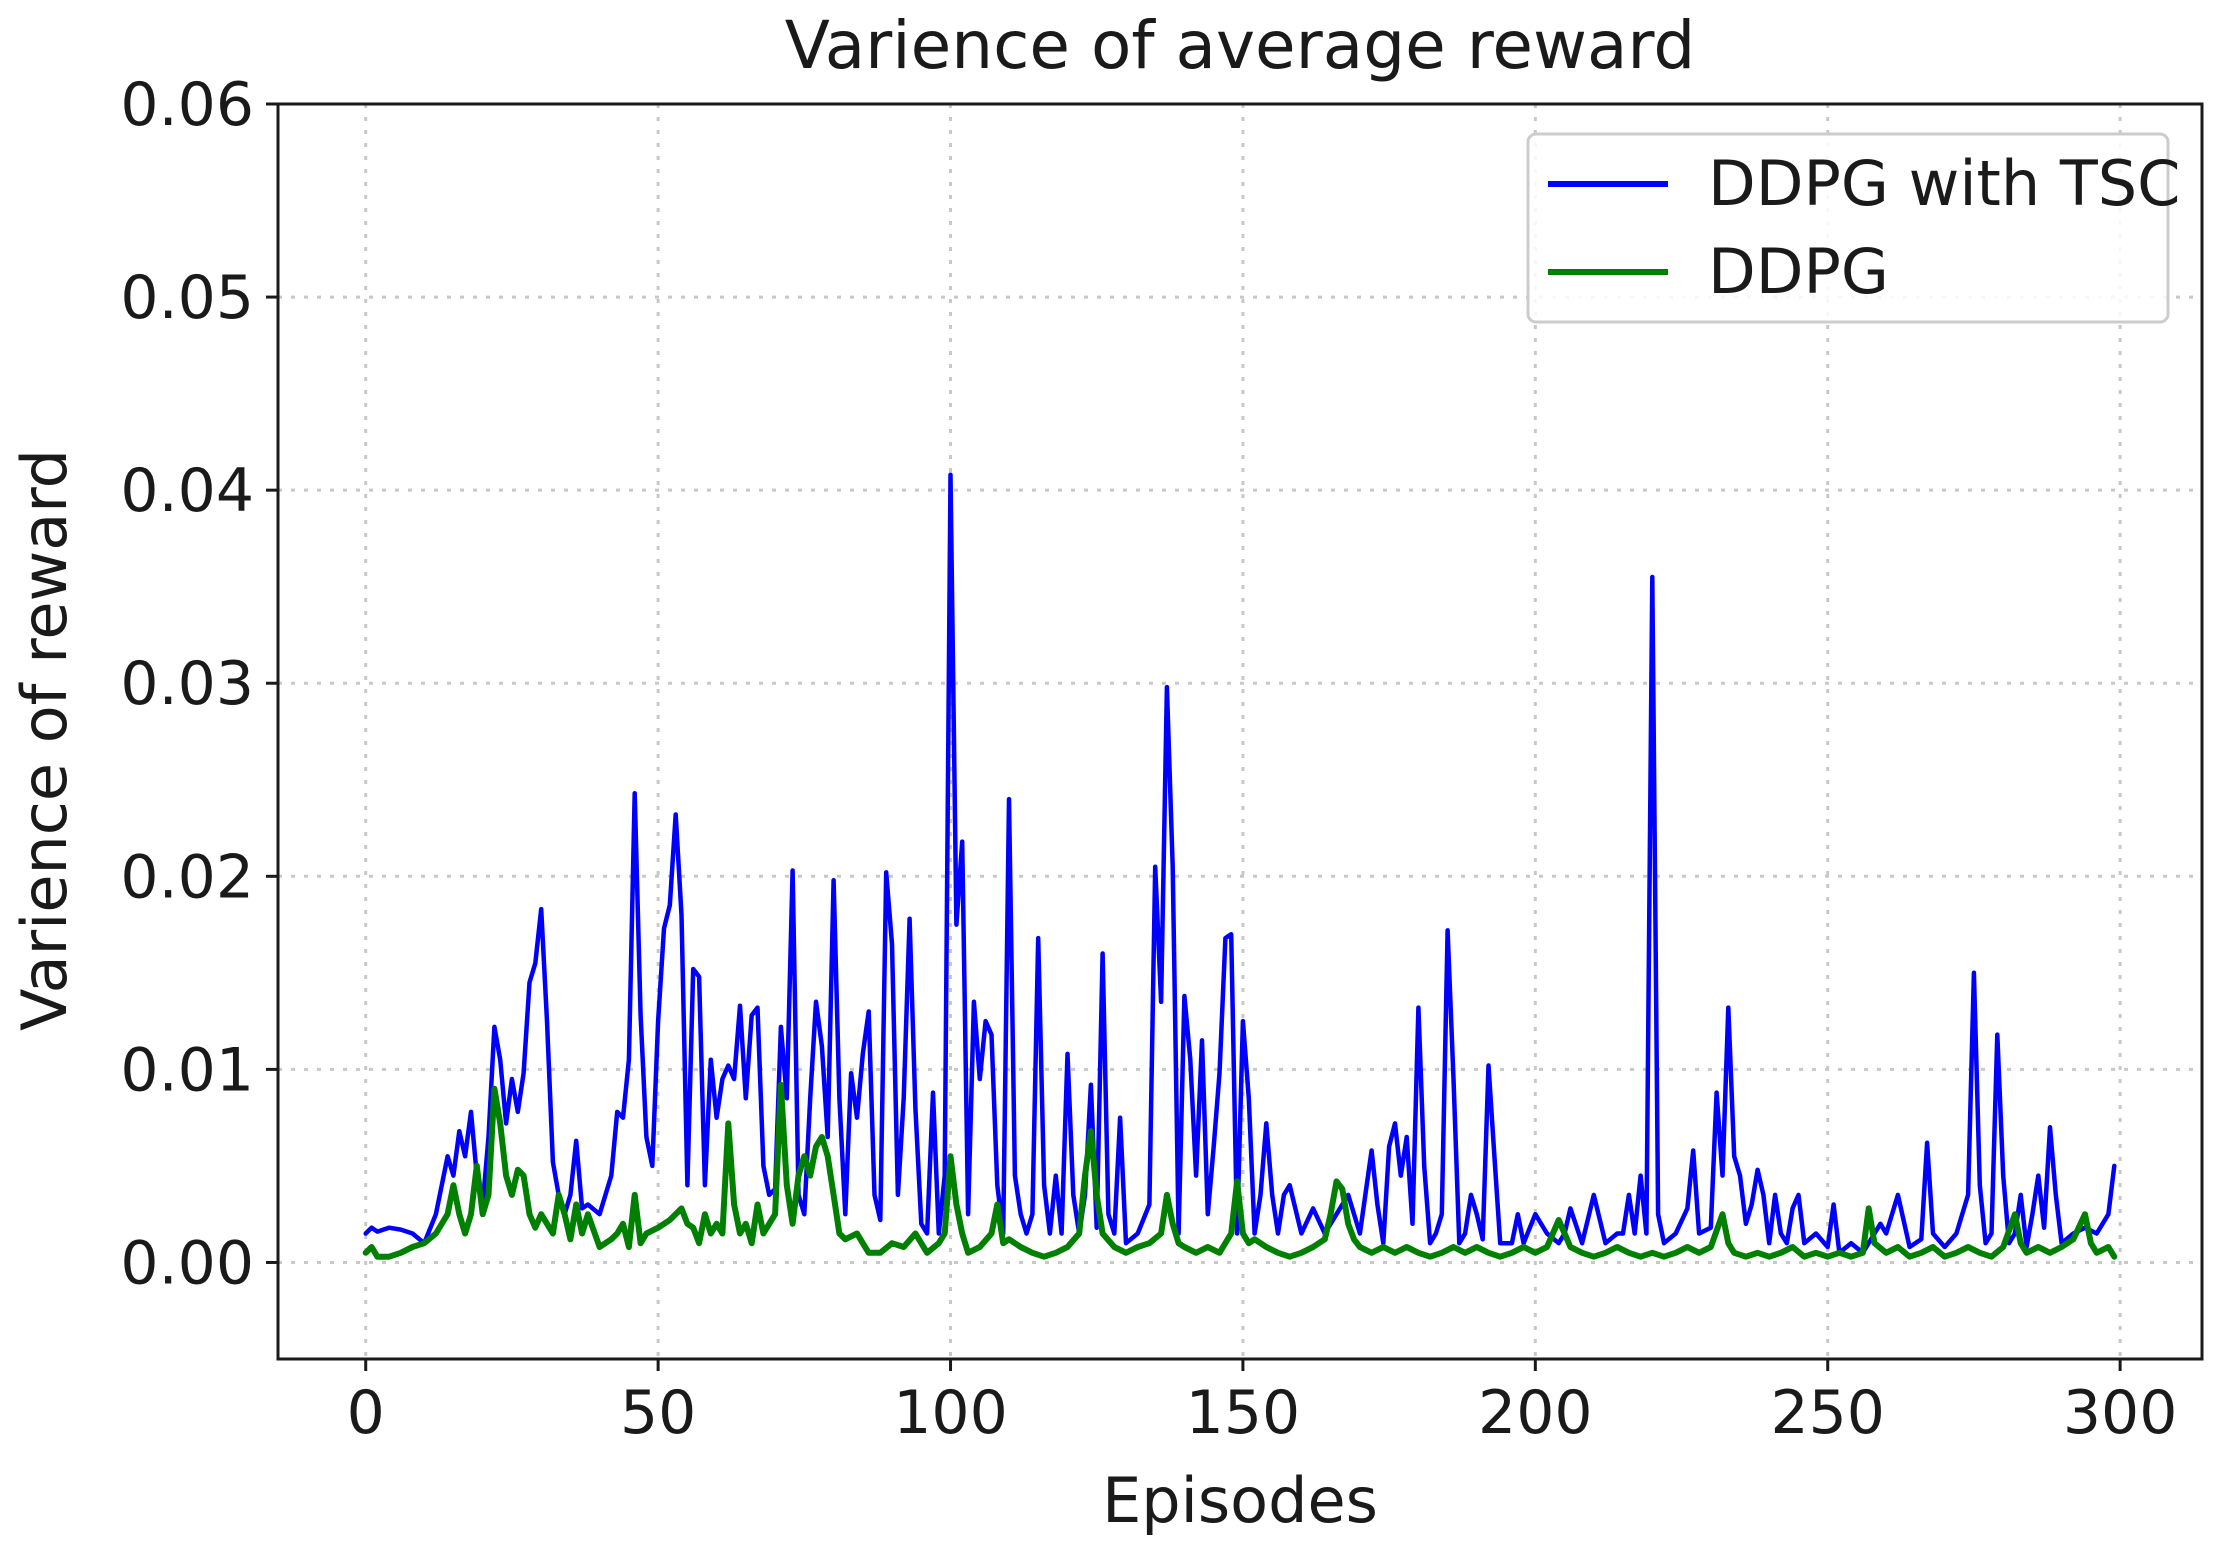  I want to click on y-axis-label: Varience of reward, so click(44, 740).